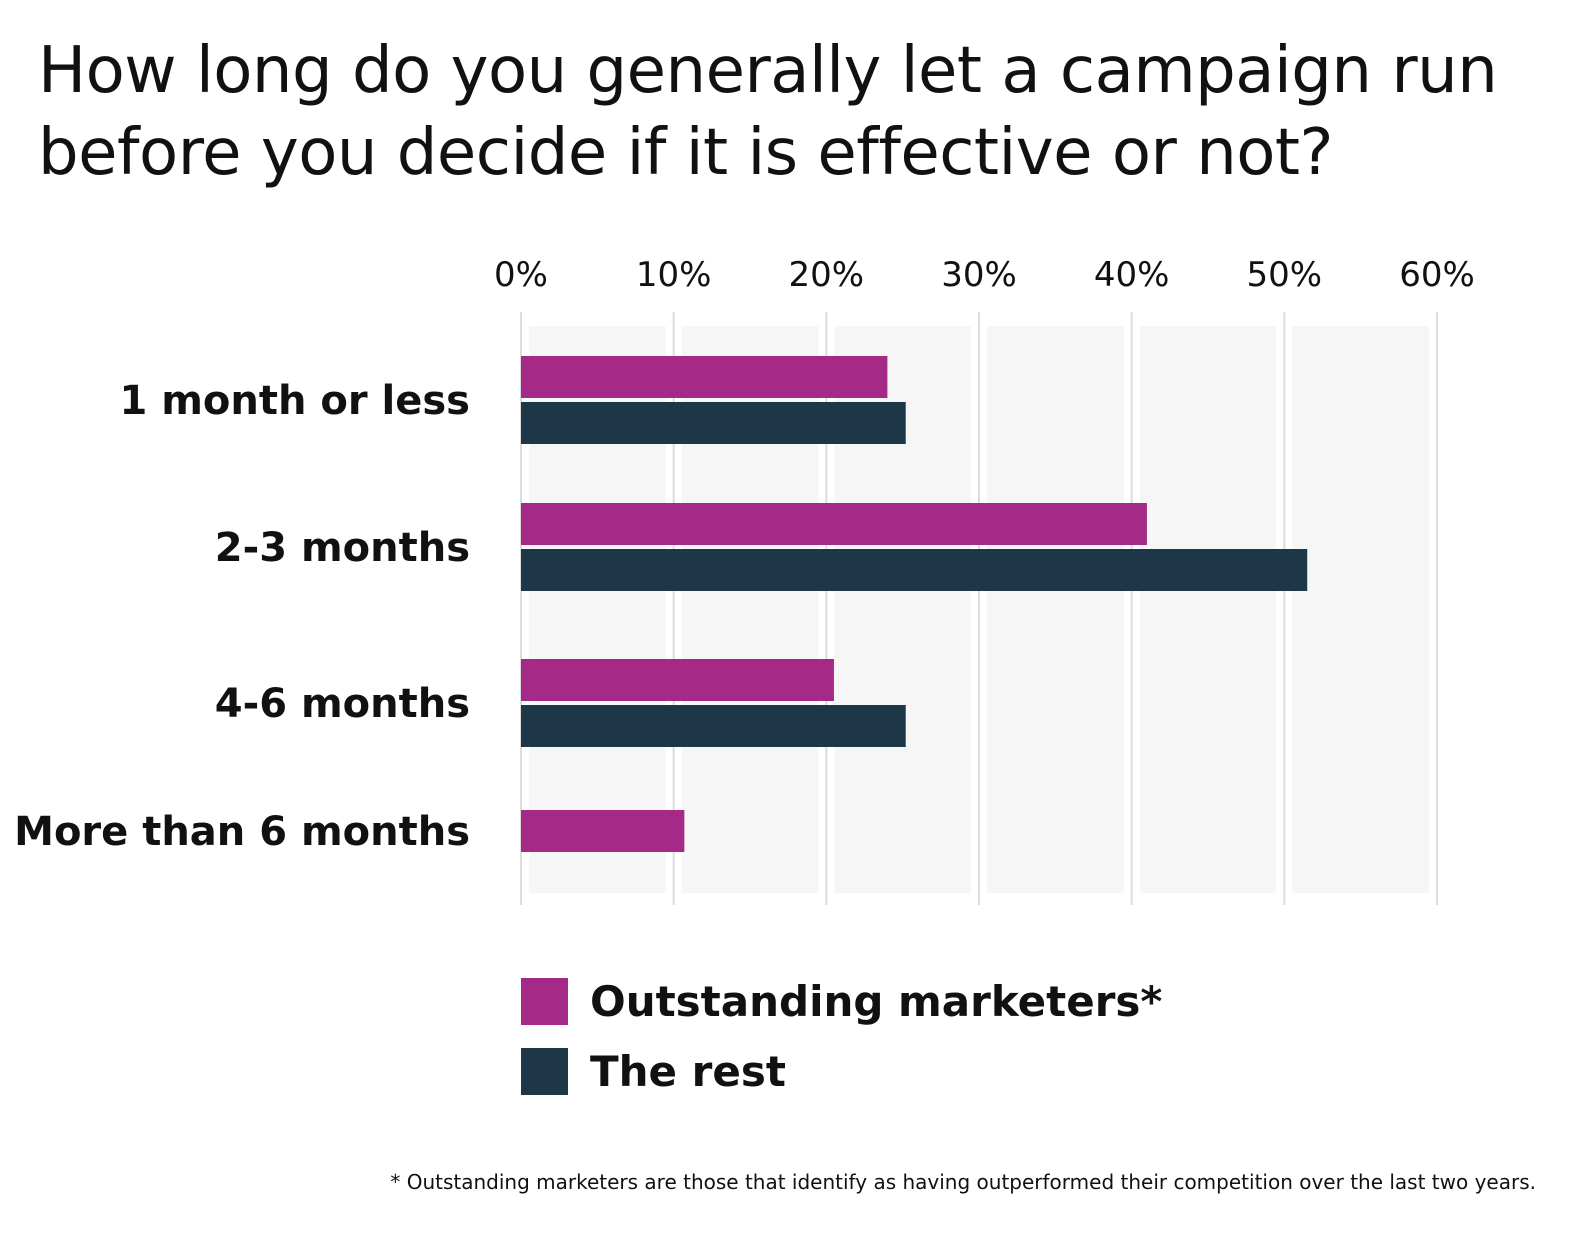  What do you see at coordinates (688, 1071) in the screenshot?
I see `legend-label: The rest` at bounding box center [688, 1071].